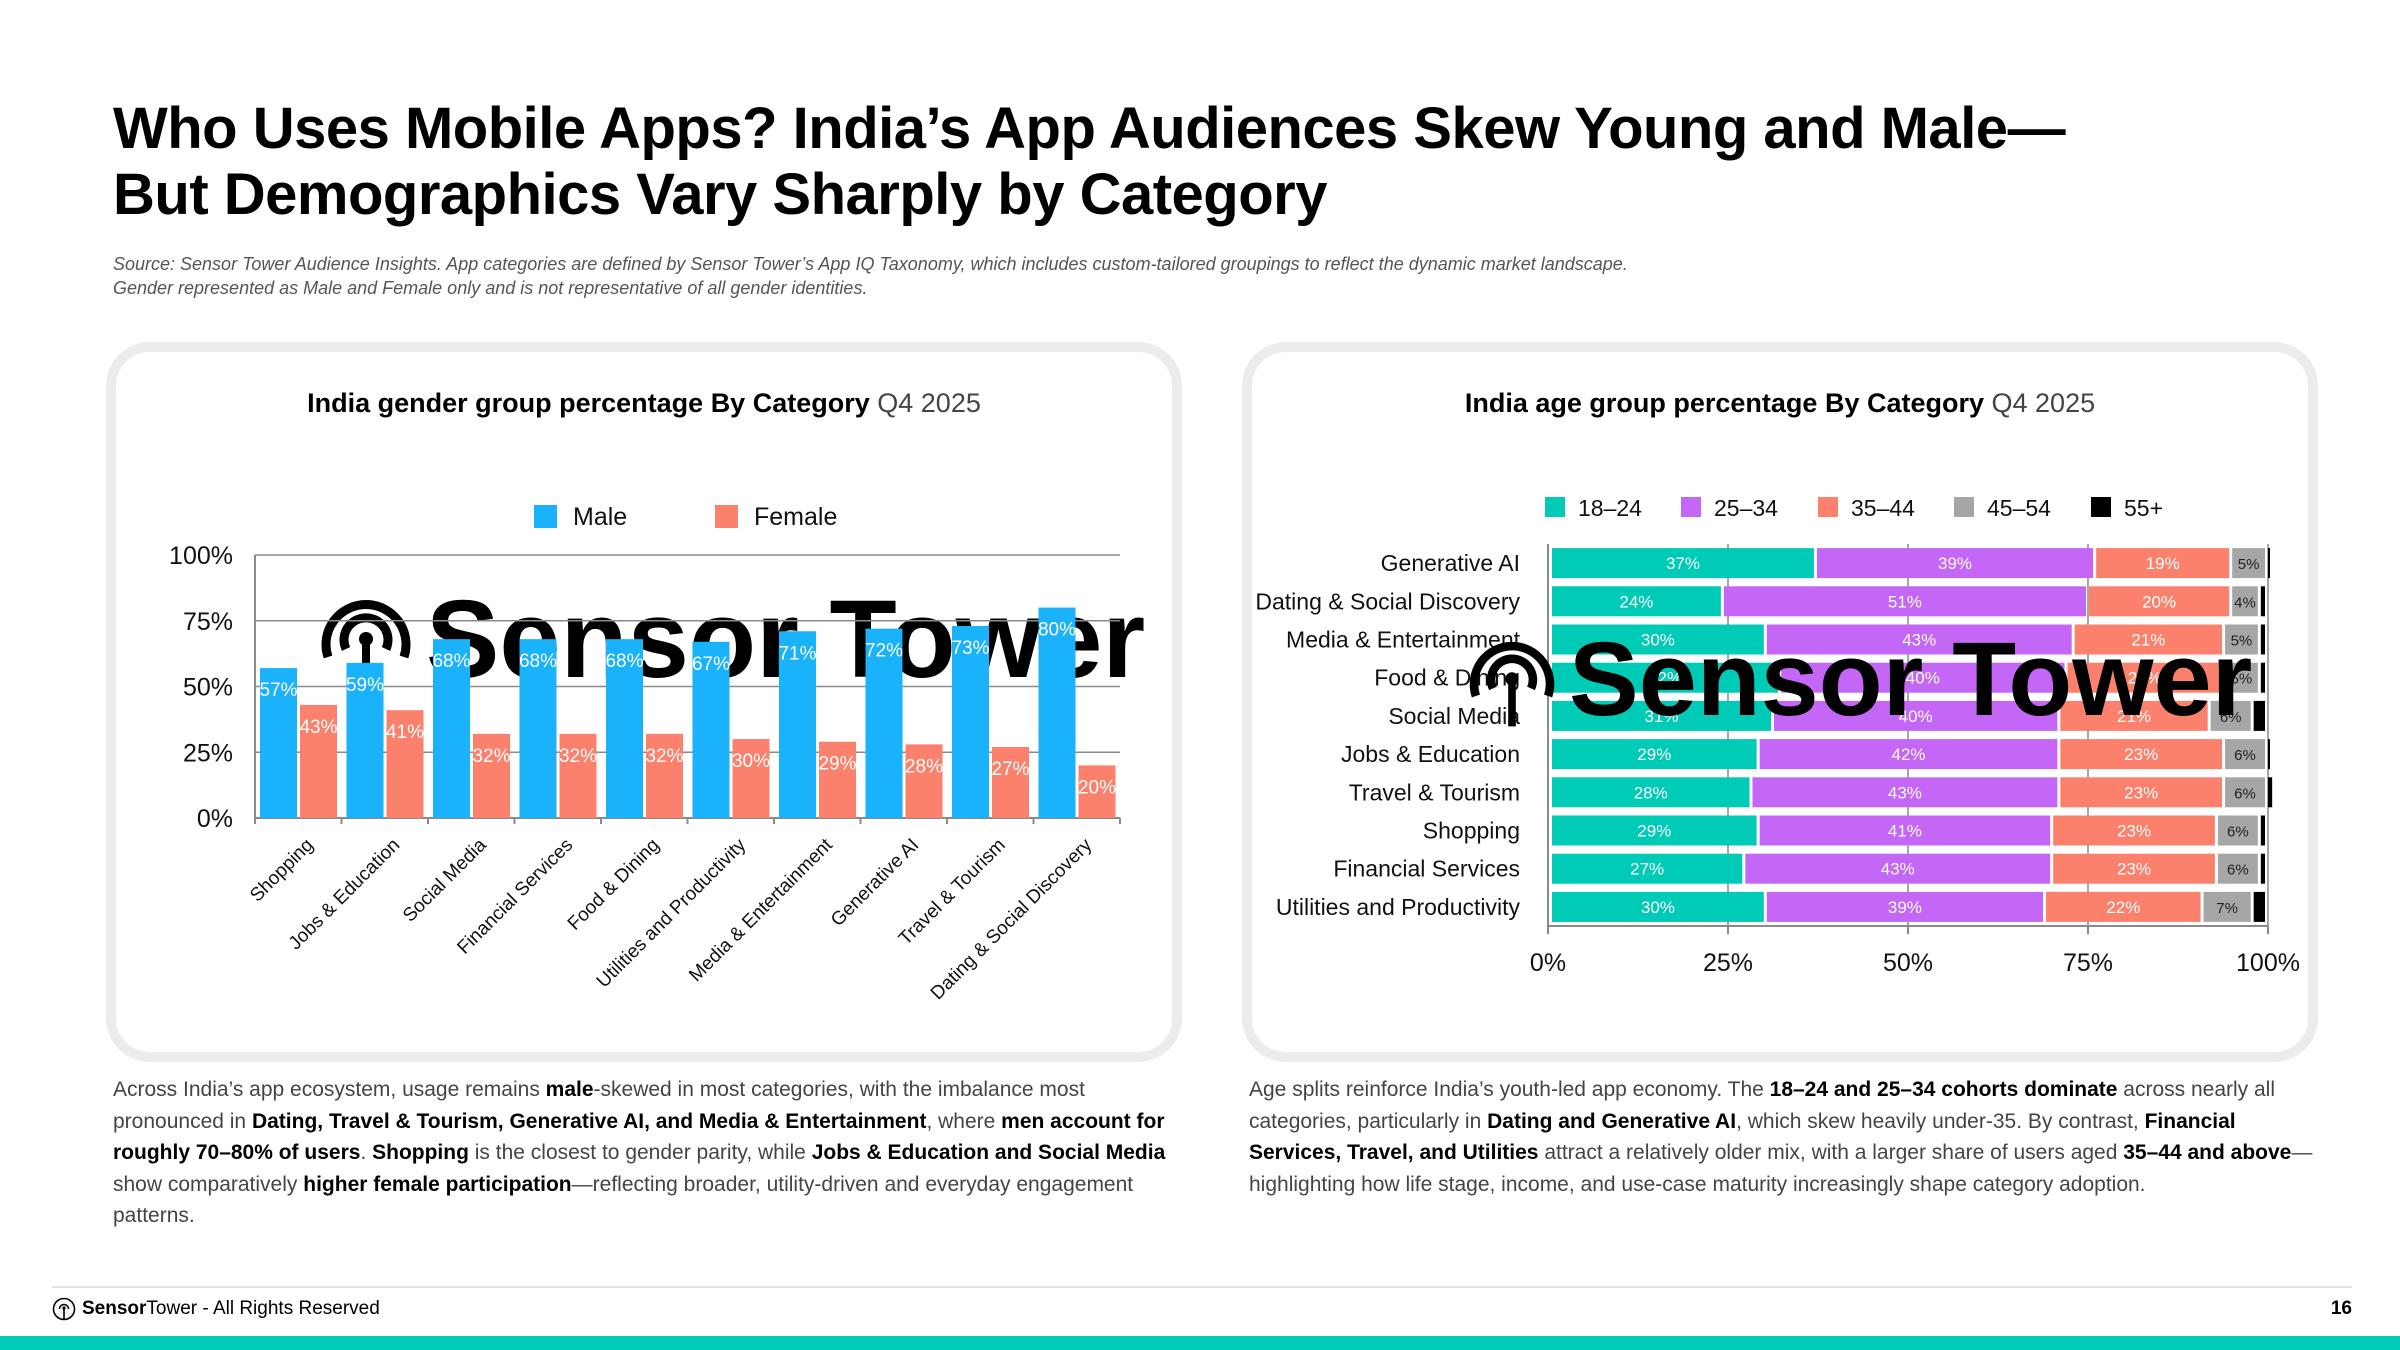 The height and width of the screenshot is (1350, 2400). Describe the element at coordinates (639, 1137) in the screenshot. I see `emphasis-text: men account for roughly 70–80% of users` at that location.